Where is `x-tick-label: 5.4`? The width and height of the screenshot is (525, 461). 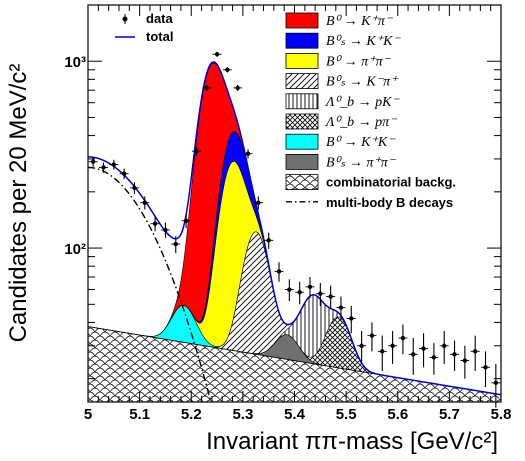 x-tick-label: 5.4 is located at coordinates (295, 414).